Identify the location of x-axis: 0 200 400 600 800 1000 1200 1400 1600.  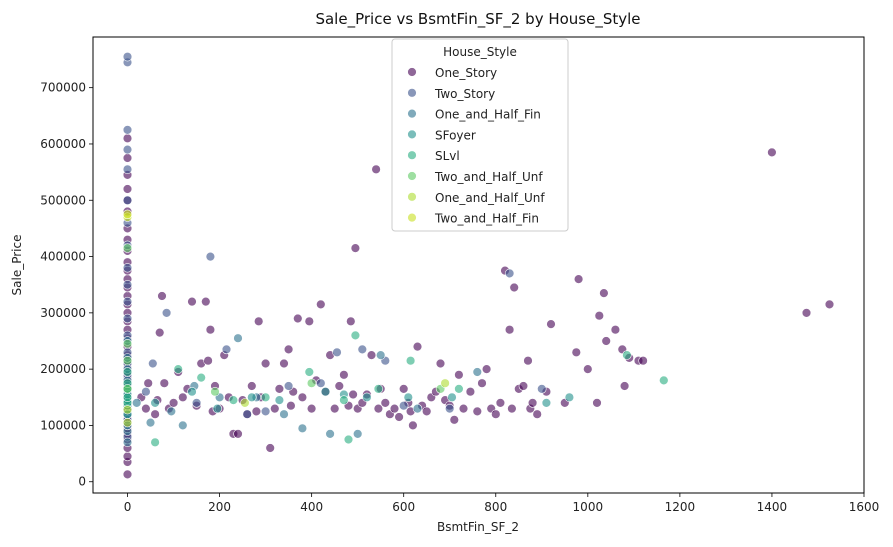
(501, 503).